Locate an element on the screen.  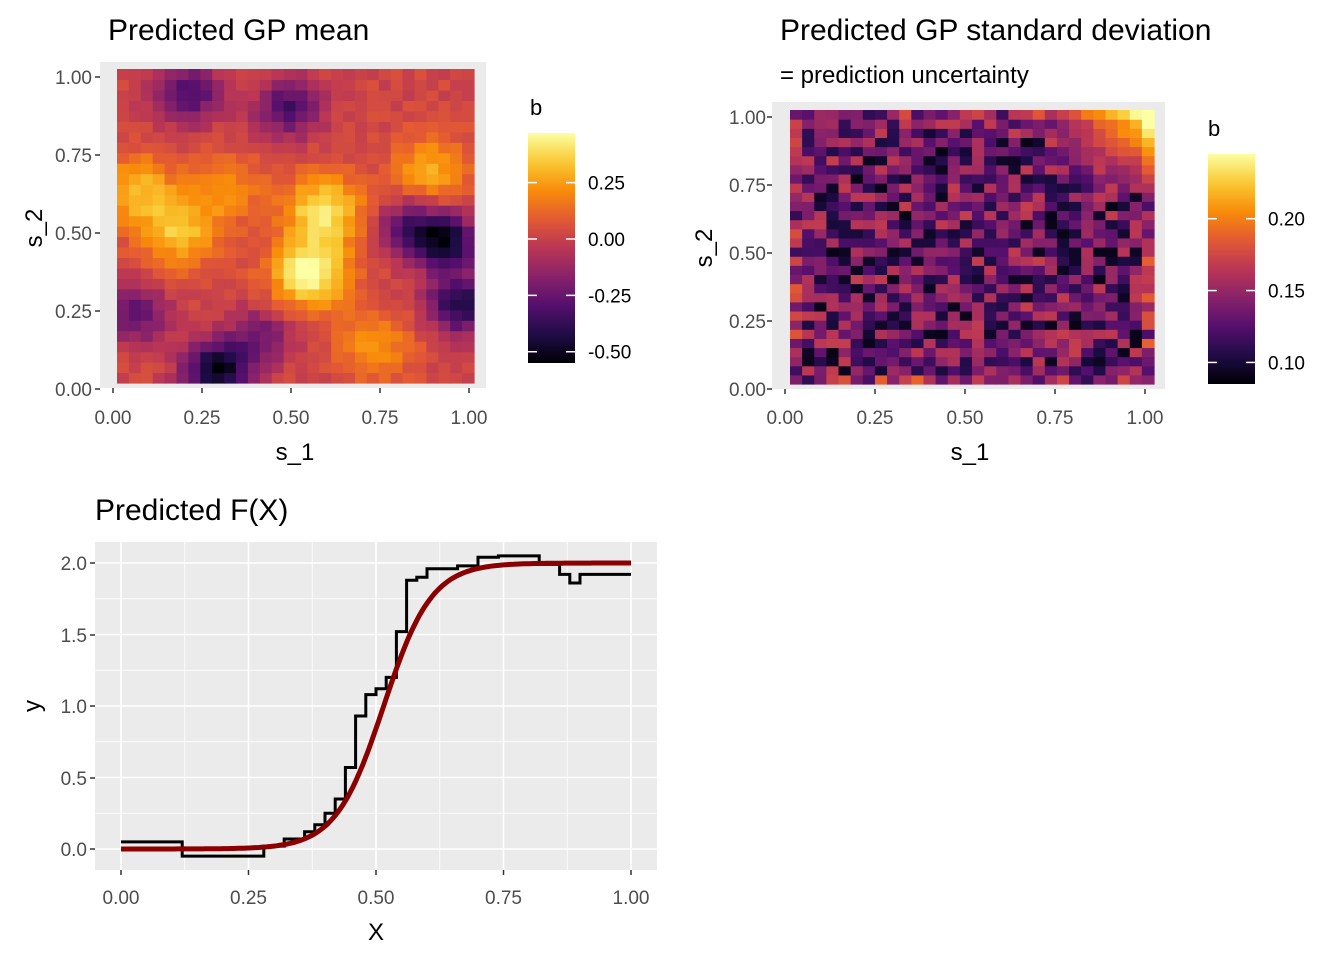
fx-xlabel: X is located at coordinates (376, 932).